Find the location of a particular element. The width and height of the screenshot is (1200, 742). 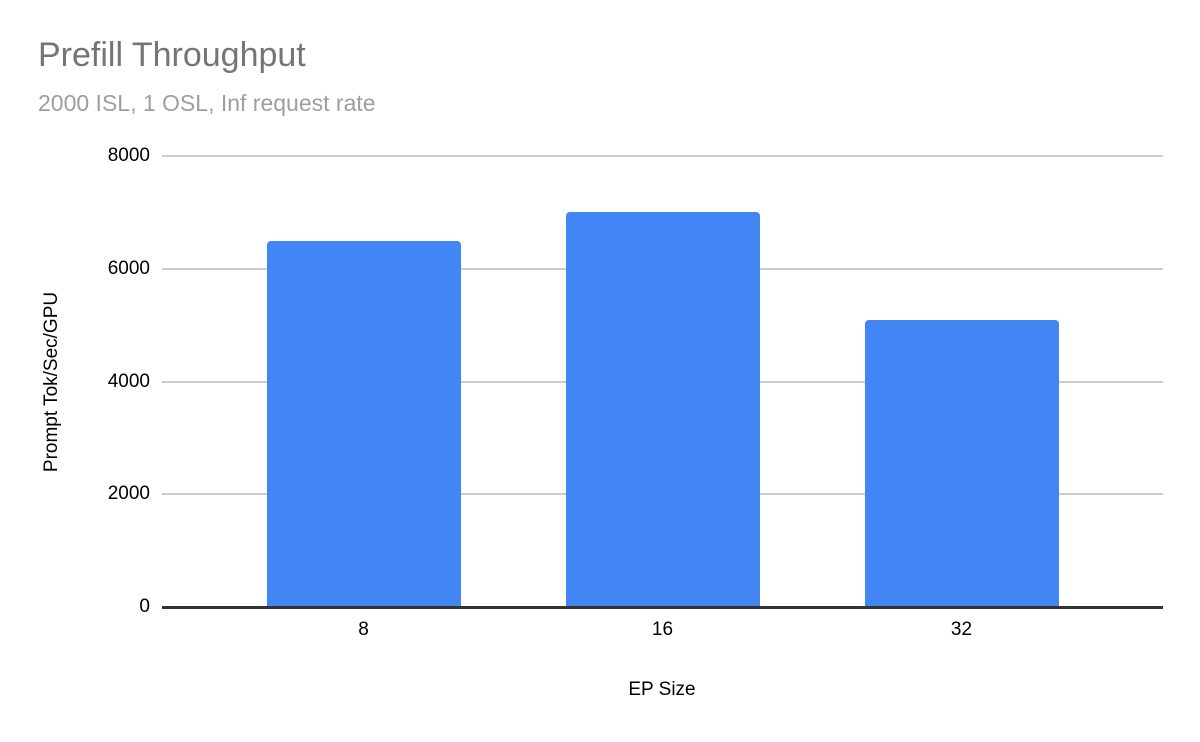

x-axis-line is located at coordinates (662, 607).